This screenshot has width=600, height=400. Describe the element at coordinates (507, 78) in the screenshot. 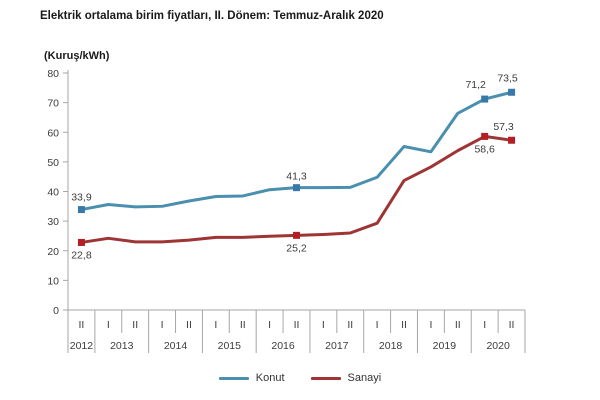

I see `konut-data-label: 73,5` at that location.